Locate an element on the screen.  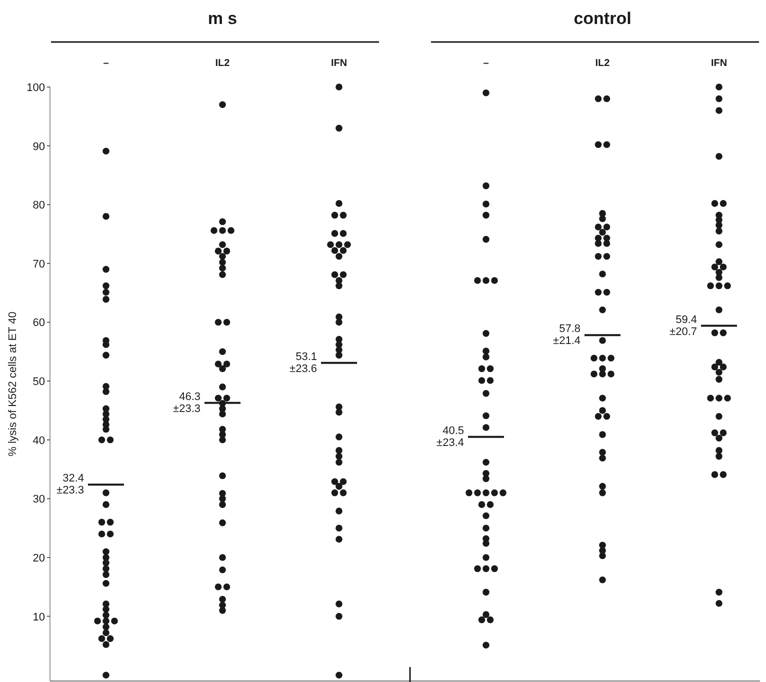
y-tick-label: 80 is located at coordinates (38, 206).